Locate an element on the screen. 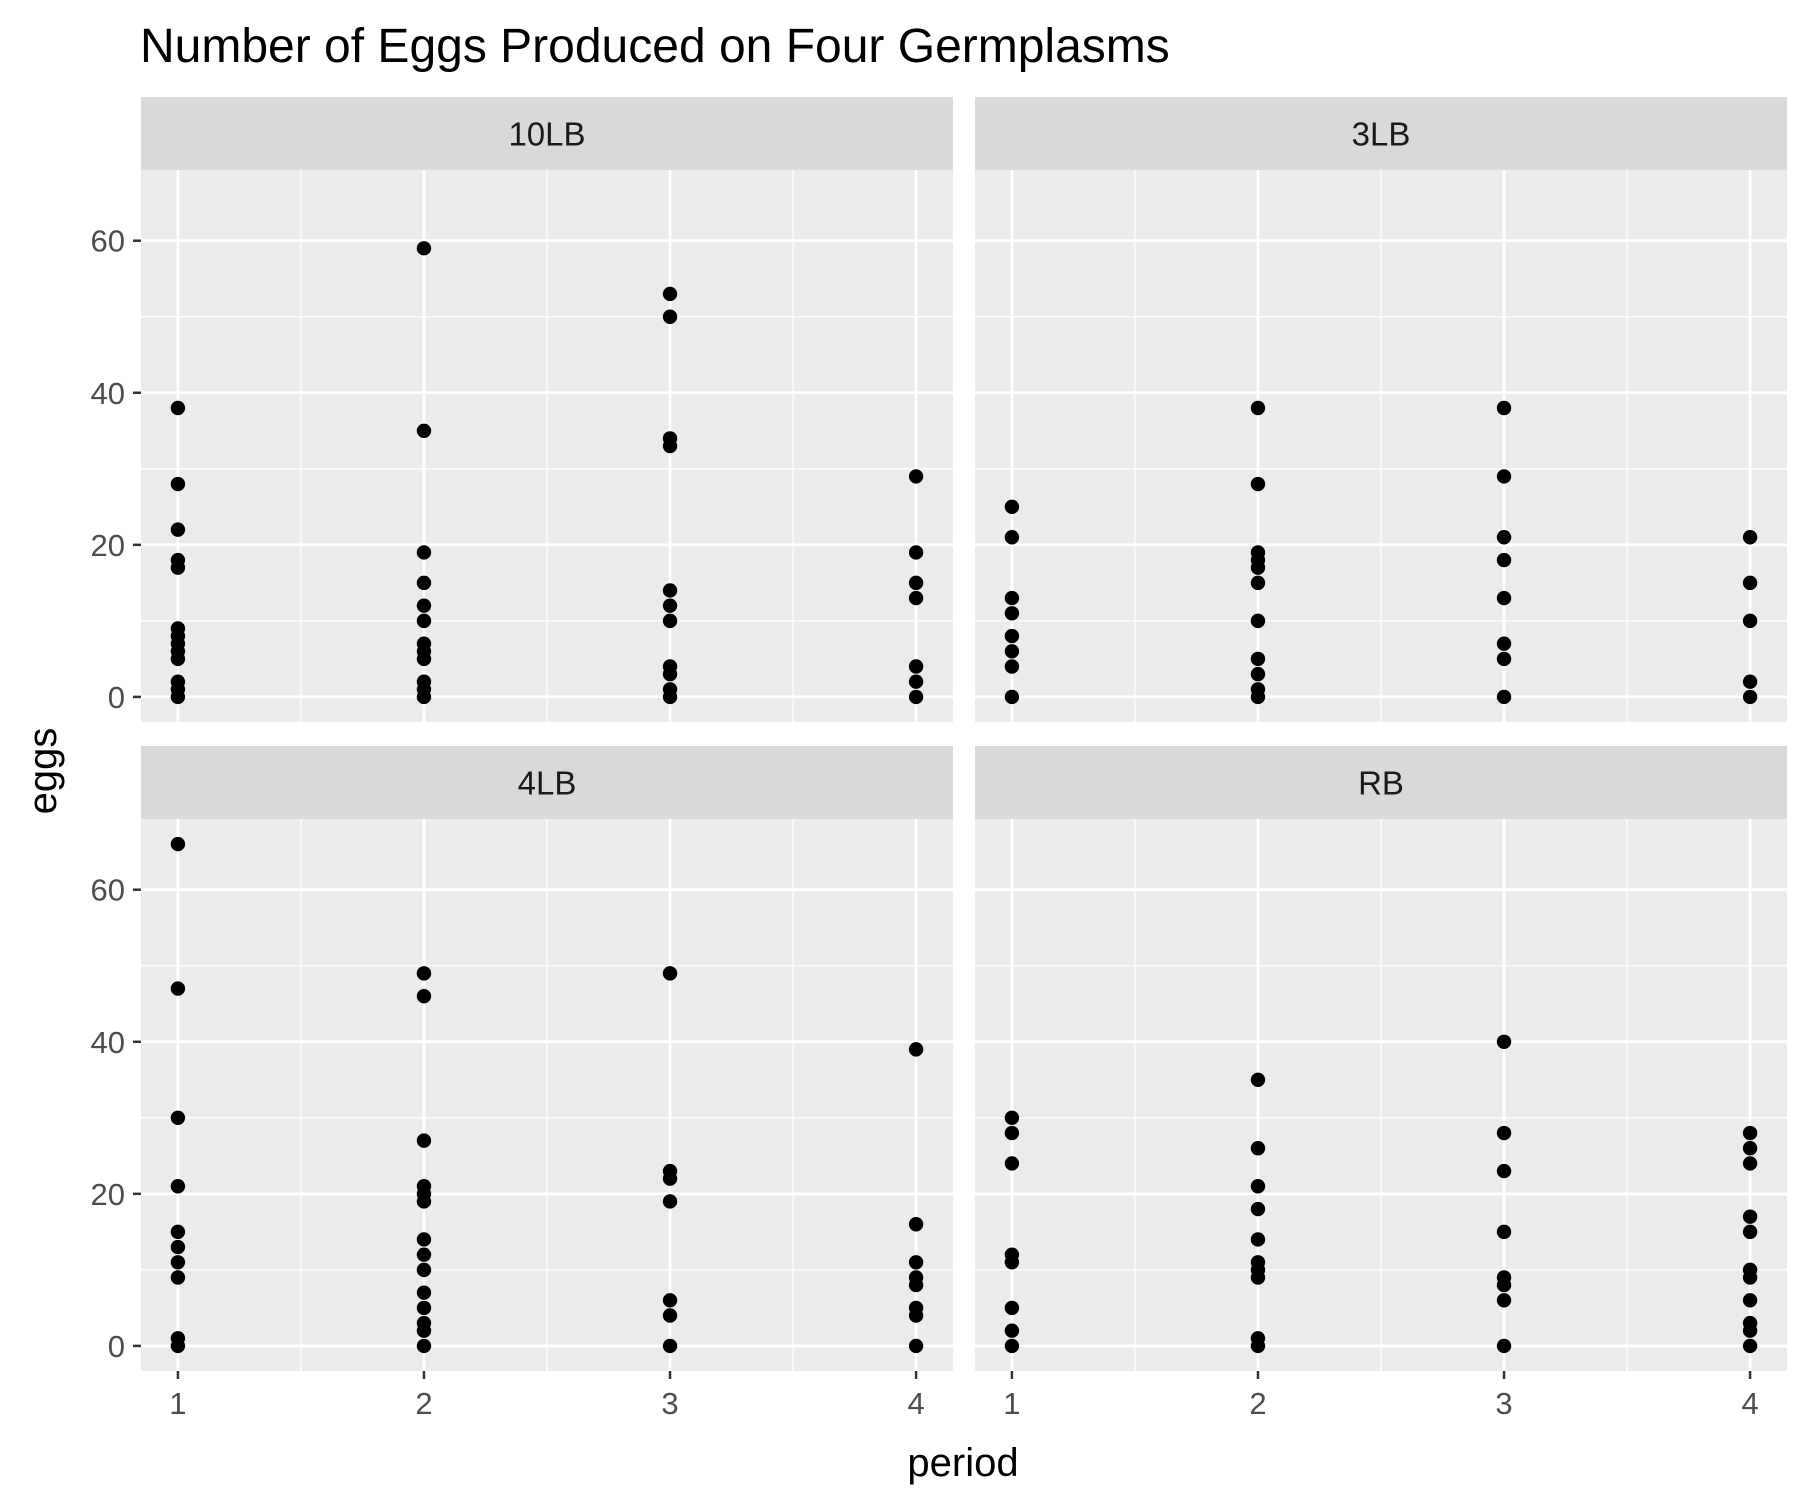 The height and width of the screenshot is (1500, 1800). y-tick-label: 0 is located at coordinates (116, 697).